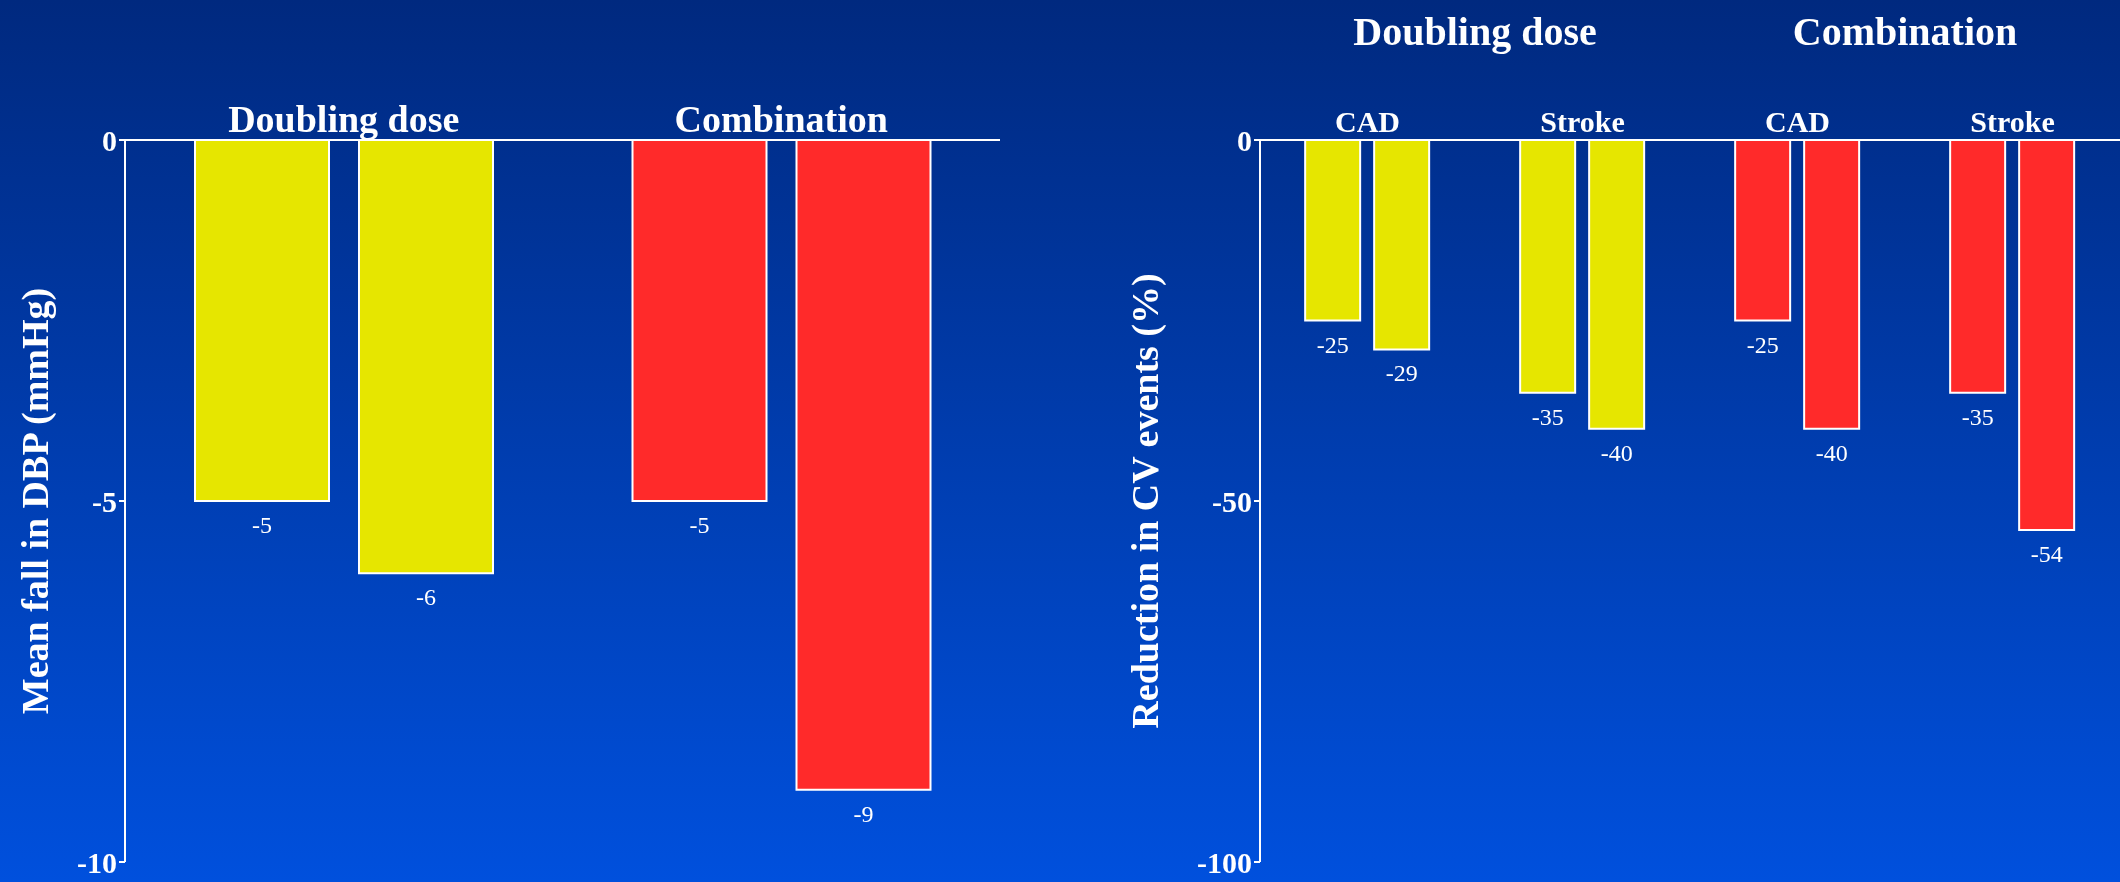 The image size is (2120, 882). Describe the element at coordinates (35, 501) in the screenshot. I see `y-axis-title: Mean fall in DBP (mmHg)` at that location.